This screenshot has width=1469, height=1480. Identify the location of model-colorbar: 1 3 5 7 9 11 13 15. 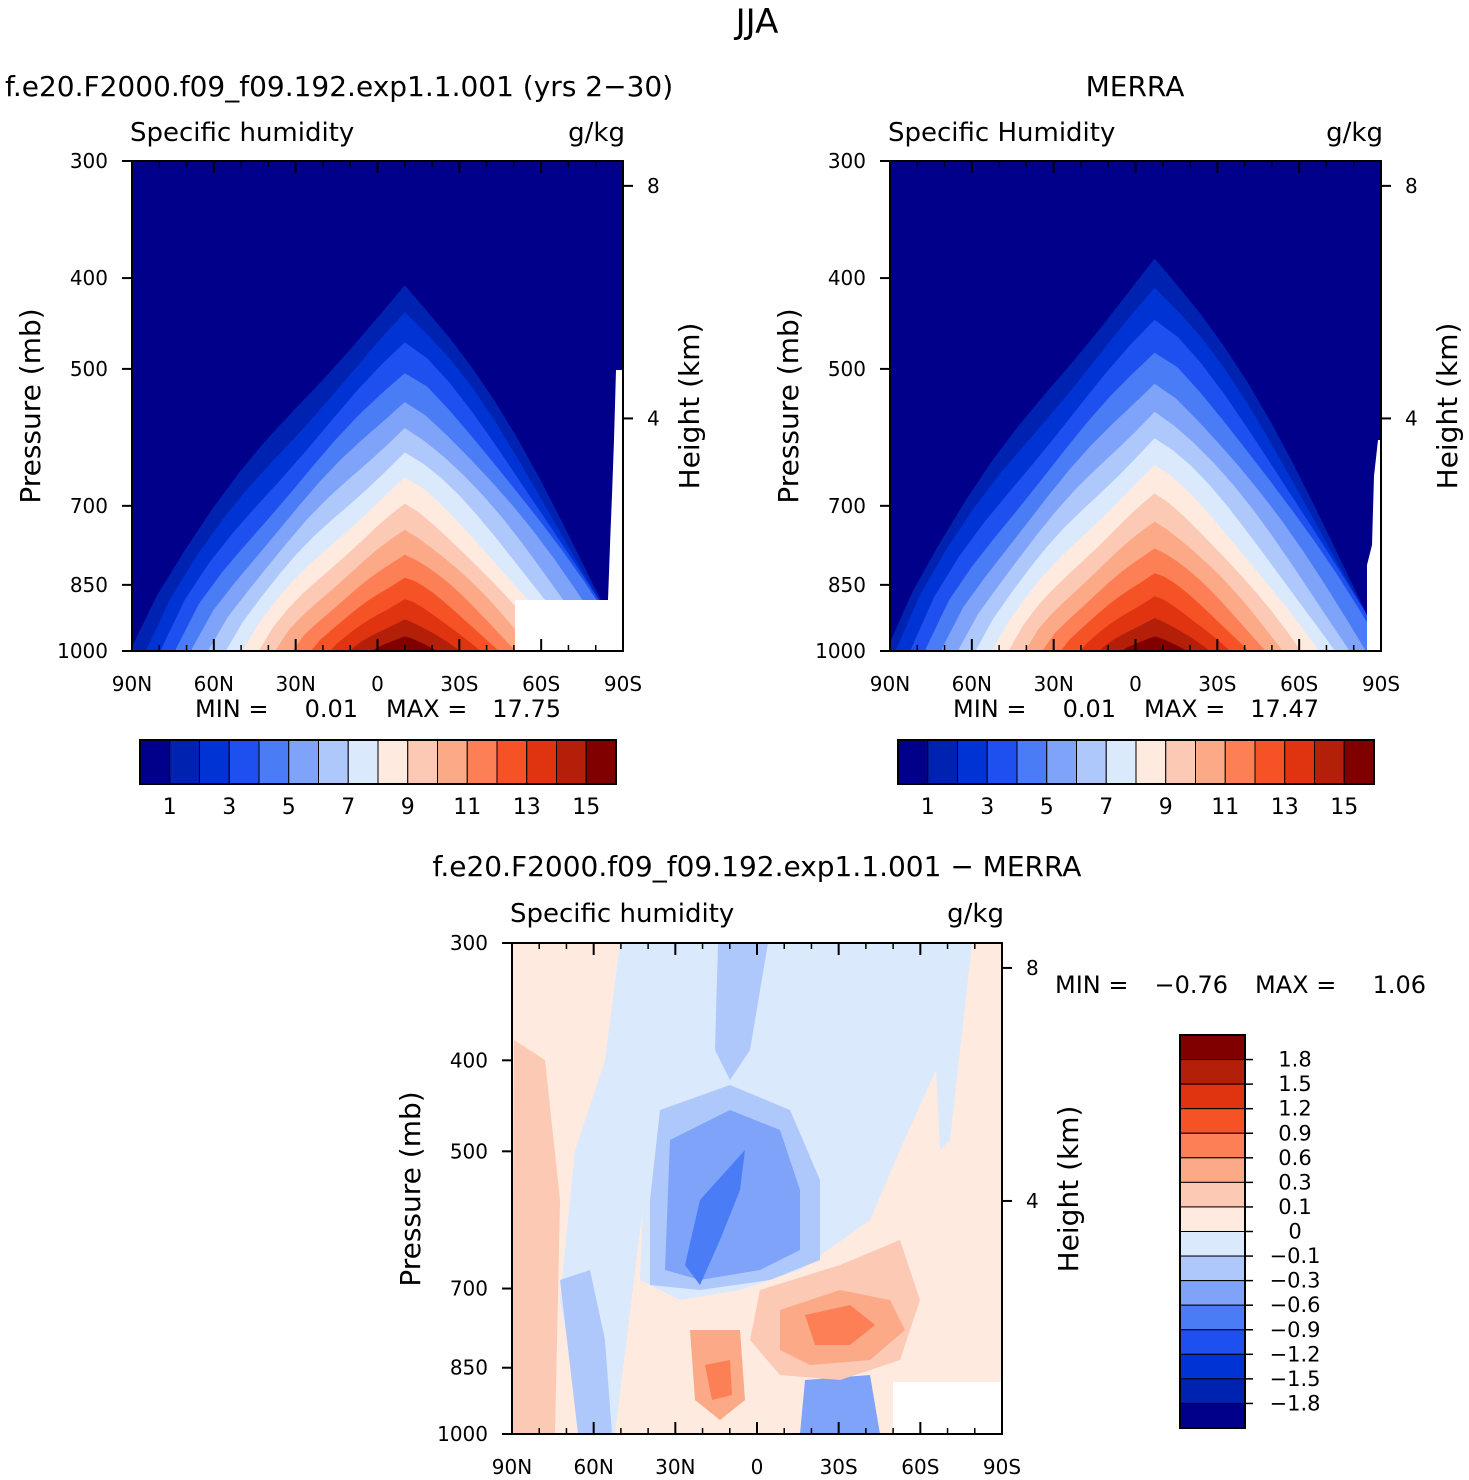
(378, 779).